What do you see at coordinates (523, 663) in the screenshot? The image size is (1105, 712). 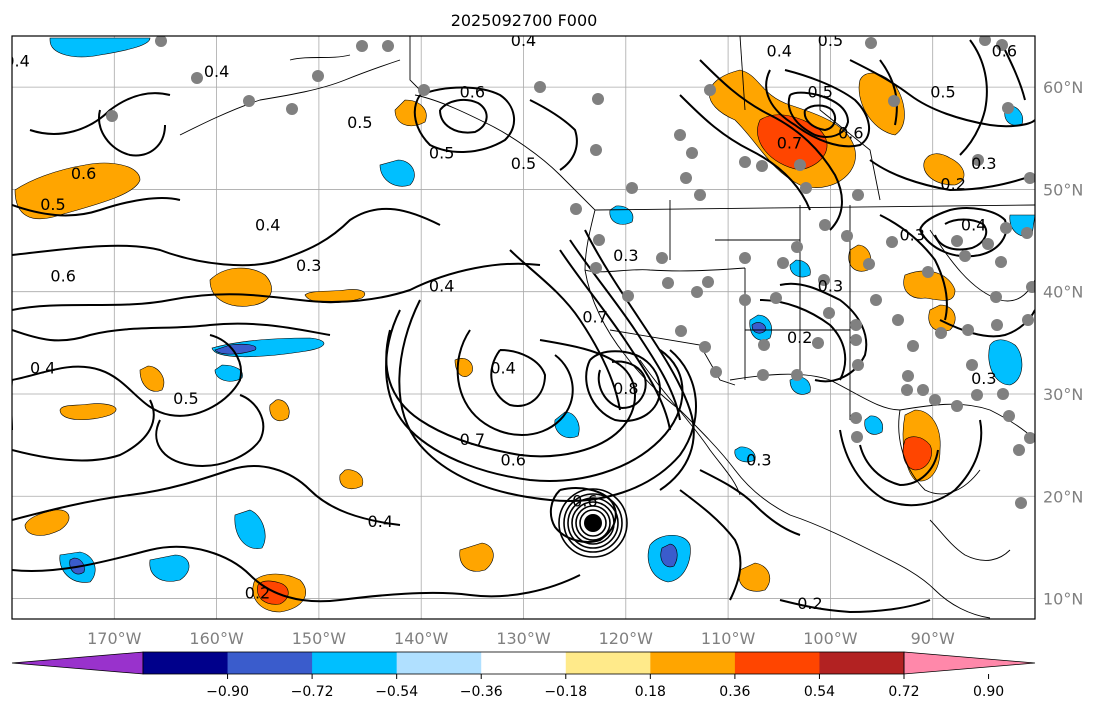 I see `colorbar-outline` at bounding box center [523, 663].